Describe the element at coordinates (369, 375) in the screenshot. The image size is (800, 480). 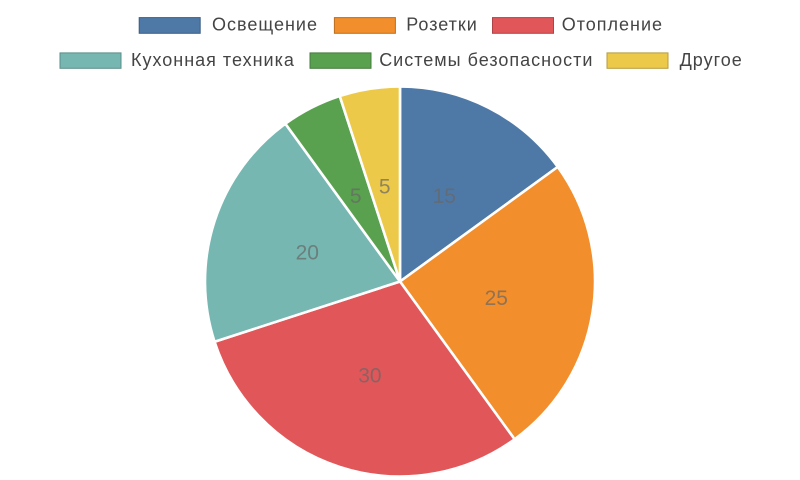
I see `svg-text: 30` at that location.